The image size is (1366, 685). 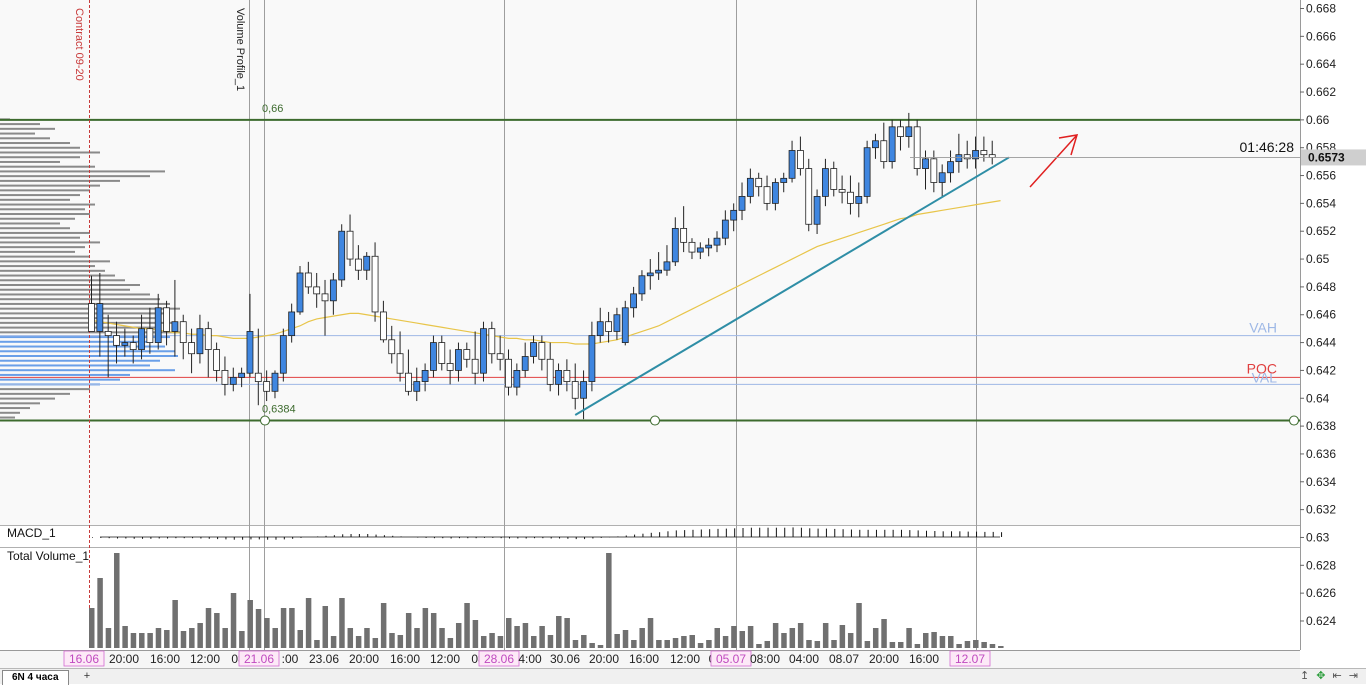 What do you see at coordinates (1321, 287) in the screenshot?
I see `y-tick-label: 0.648` at bounding box center [1321, 287].